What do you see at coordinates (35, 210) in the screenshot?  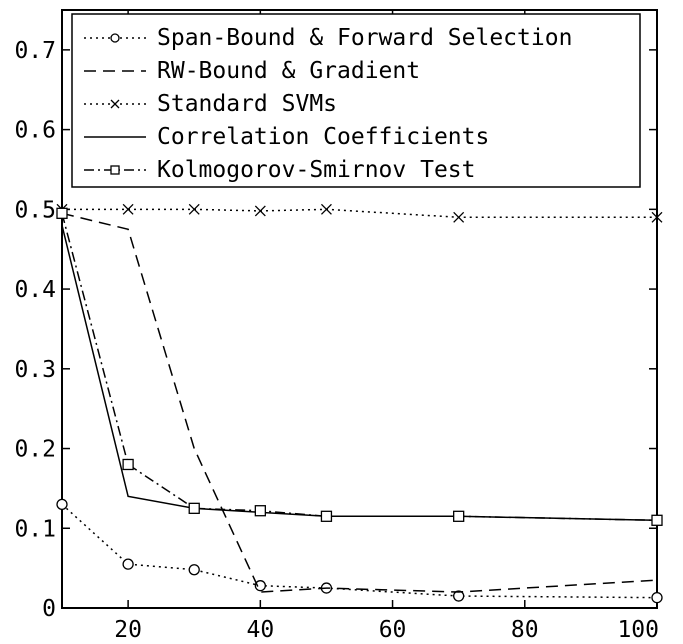 I see `y-tick-label: 0.5` at bounding box center [35, 210].